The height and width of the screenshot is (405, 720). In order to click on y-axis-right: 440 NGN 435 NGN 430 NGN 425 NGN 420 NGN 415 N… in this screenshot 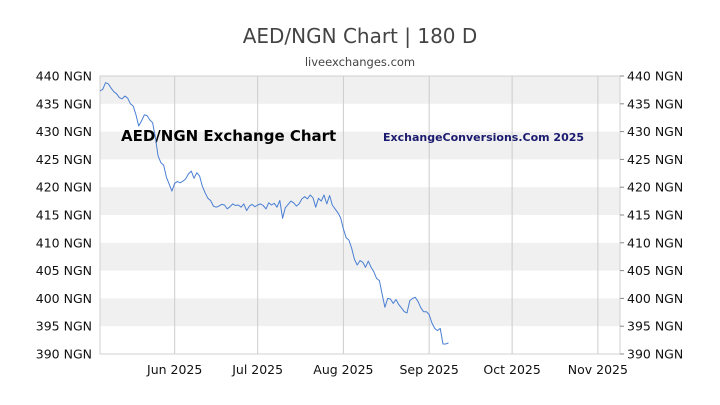, I will do `click(651, 215)`.